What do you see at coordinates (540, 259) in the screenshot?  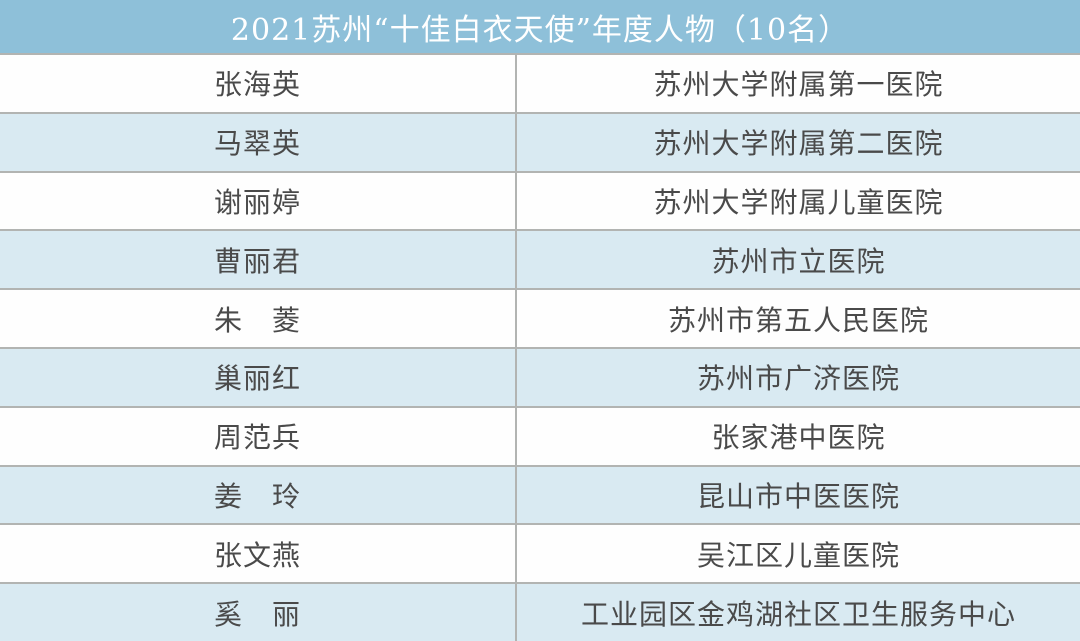 I see `table-row: 曹丽君 苏州市立医院` at bounding box center [540, 259].